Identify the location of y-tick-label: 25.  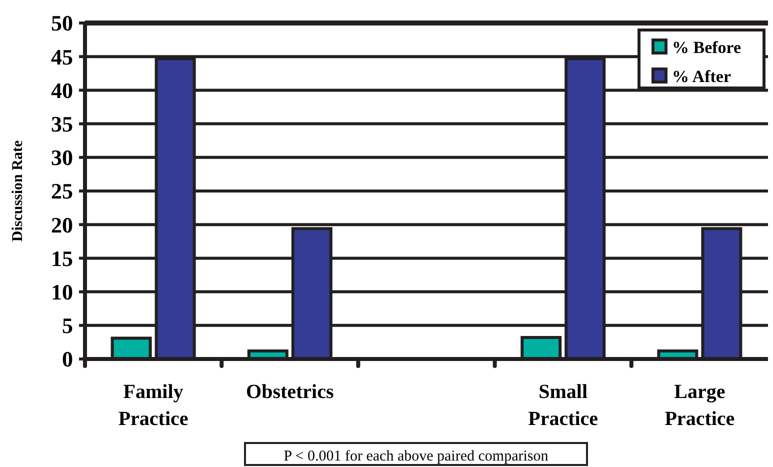
(62, 191).